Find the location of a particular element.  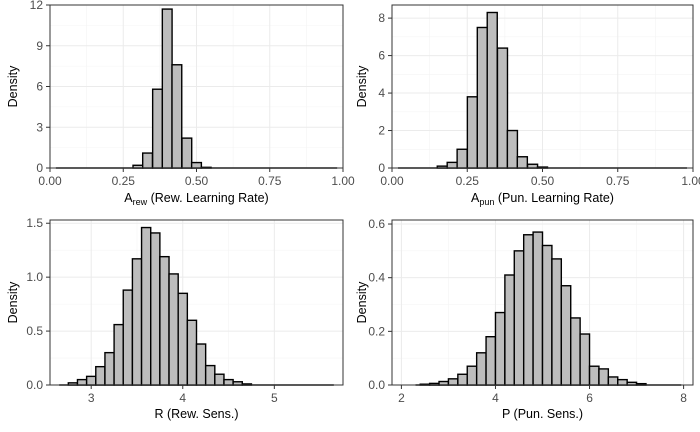

x-tick-label: 6 is located at coordinates (589, 398).